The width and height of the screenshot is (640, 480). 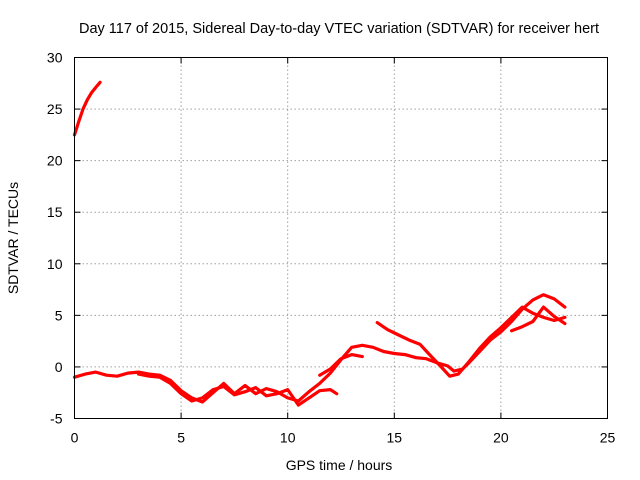 I want to click on y-tick-labels: -5 0 5 10 15 20 25 30, so click(x=55, y=238).